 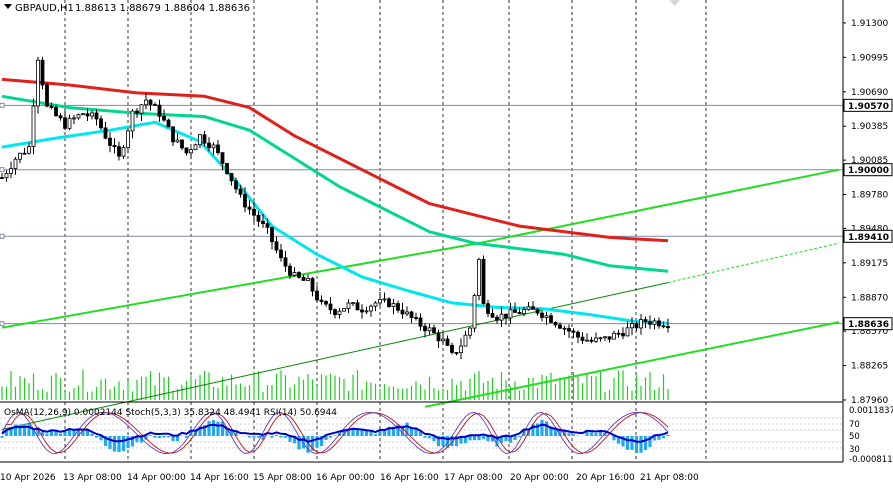 What do you see at coordinates (868, 171) in the screenshot?
I see `price-tag-1: 1.90000` at bounding box center [868, 171].